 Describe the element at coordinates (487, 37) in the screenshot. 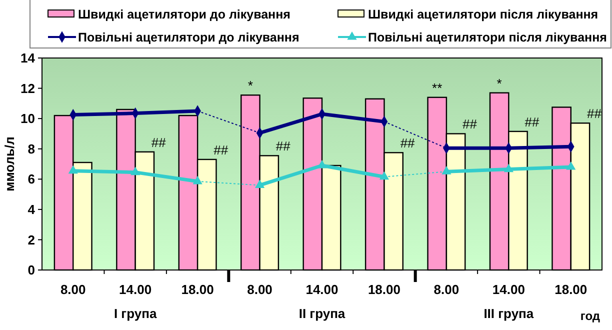

I see `legend-label: Повільні ацетилятори після лікування` at that location.